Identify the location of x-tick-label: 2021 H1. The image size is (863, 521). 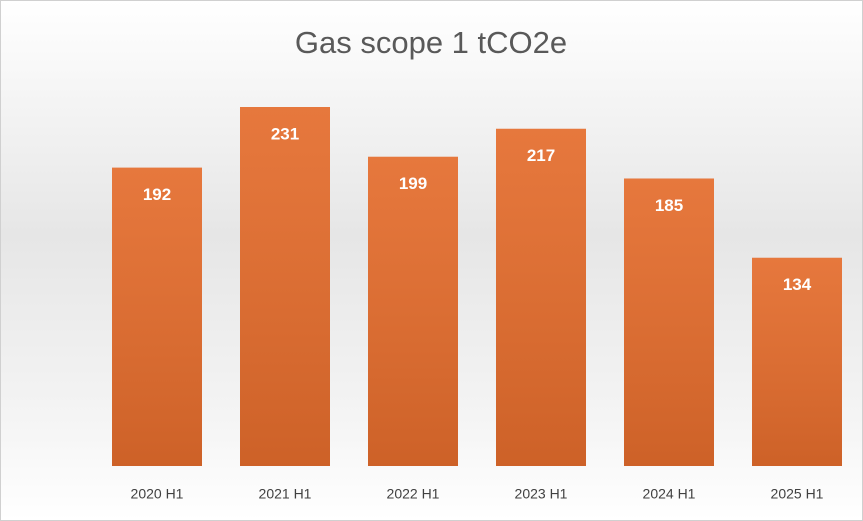
(285, 494).